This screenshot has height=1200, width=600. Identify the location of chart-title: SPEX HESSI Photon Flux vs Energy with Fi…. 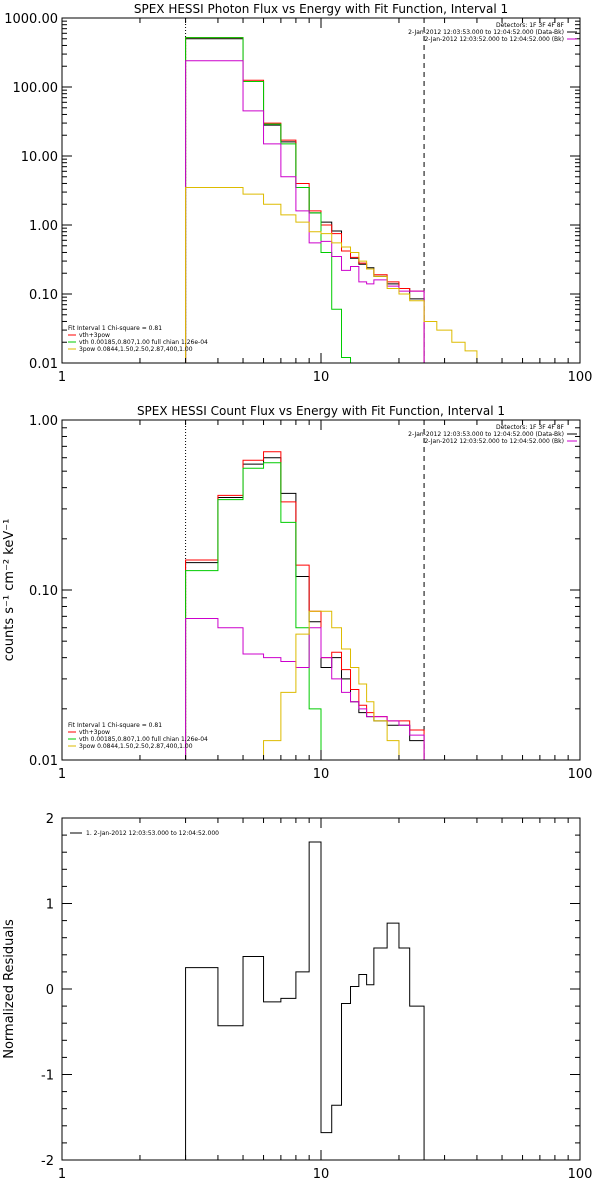
(321, 9).